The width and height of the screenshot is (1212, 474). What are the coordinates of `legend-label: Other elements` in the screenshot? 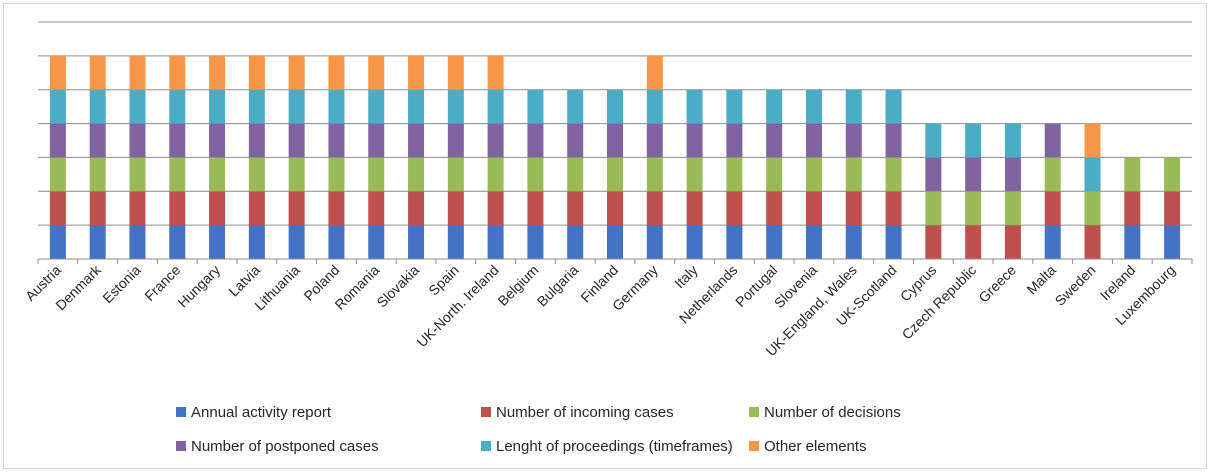 It's located at (815, 446).